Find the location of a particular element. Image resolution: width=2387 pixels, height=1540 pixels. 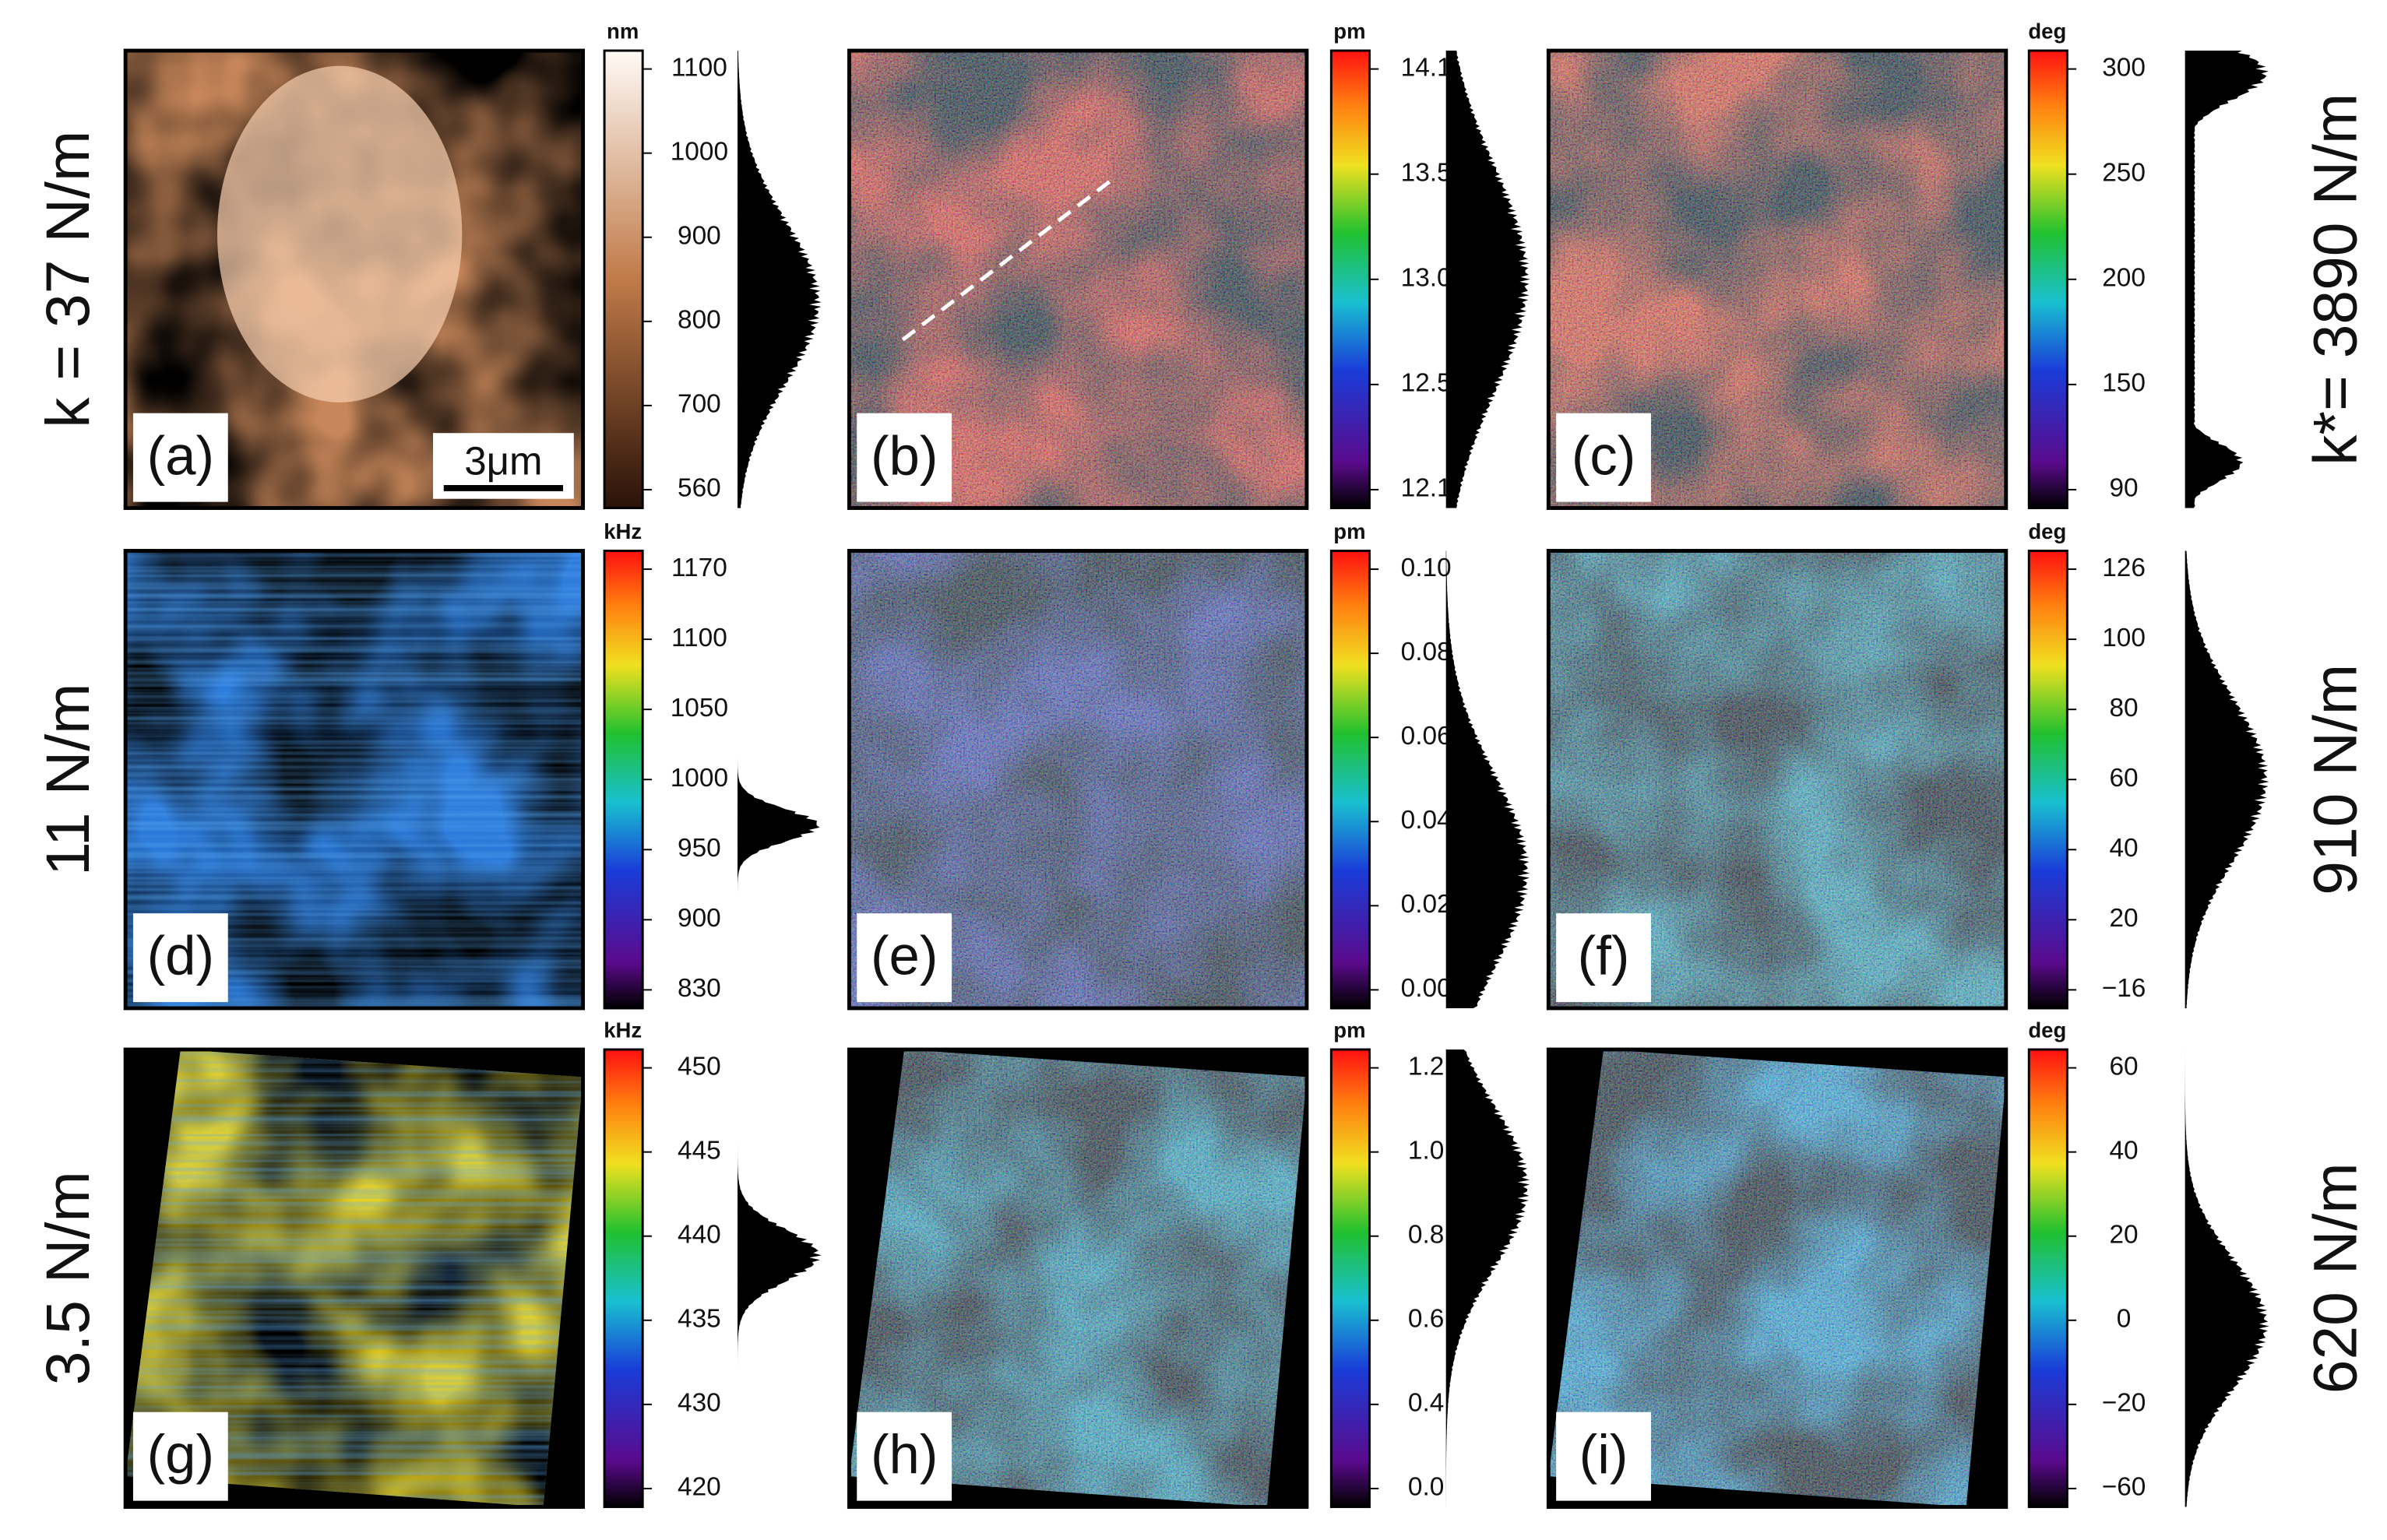

highlight is located at coordinates (340, 234).